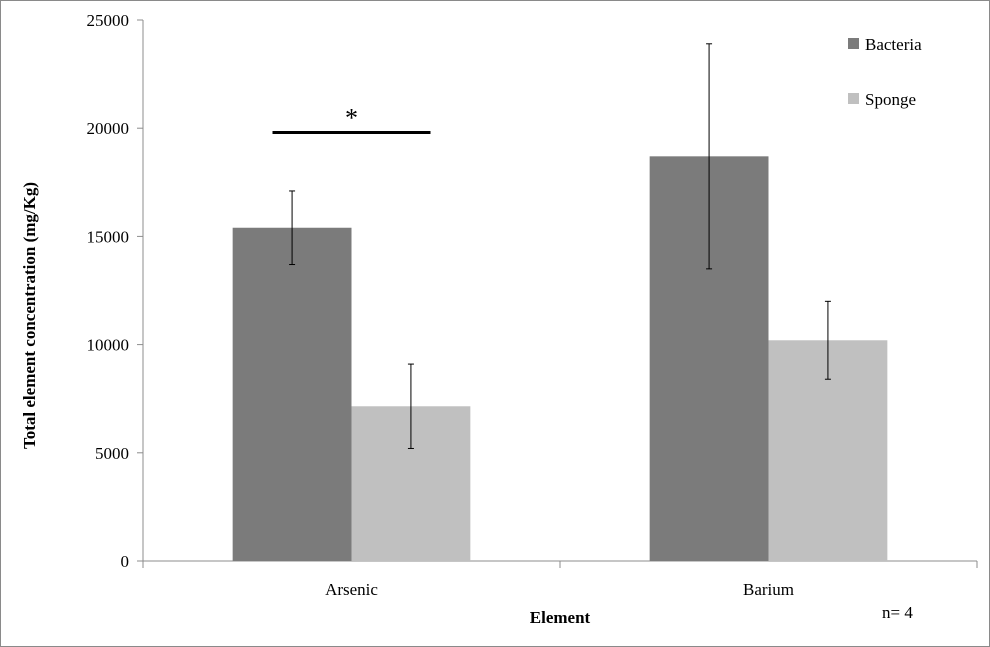  I want to click on y-tick-label: 5000, so click(112, 453).